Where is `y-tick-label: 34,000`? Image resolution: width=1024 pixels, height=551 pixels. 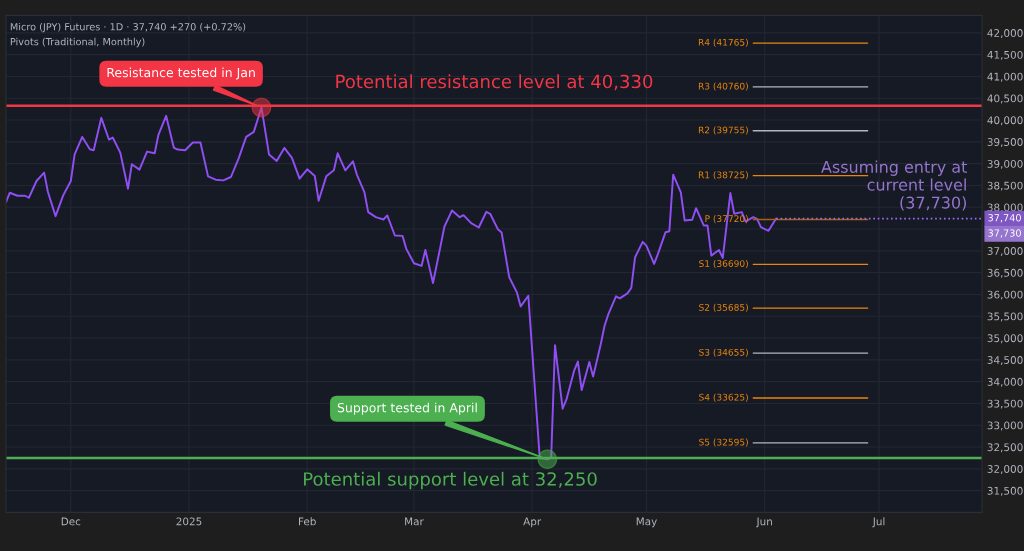
y-tick-label: 34,000 is located at coordinates (1005, 382).